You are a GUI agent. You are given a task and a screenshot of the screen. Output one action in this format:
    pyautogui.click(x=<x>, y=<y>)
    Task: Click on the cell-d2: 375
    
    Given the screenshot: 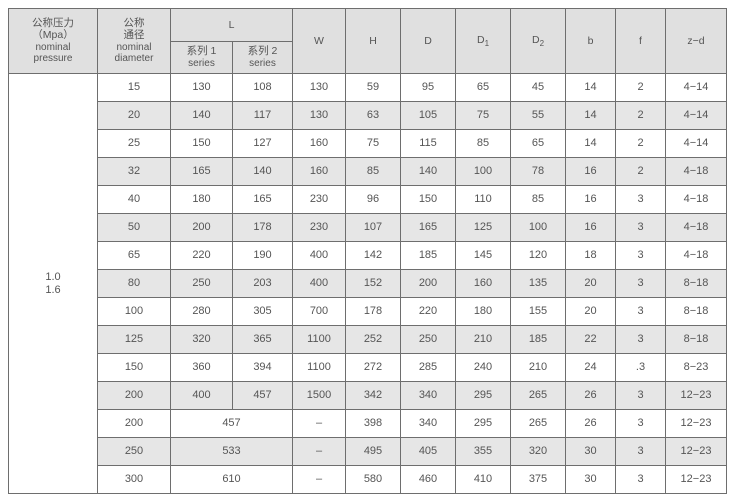 What is the action you would take?
    pyautogui.click(x=538, y=479)
    